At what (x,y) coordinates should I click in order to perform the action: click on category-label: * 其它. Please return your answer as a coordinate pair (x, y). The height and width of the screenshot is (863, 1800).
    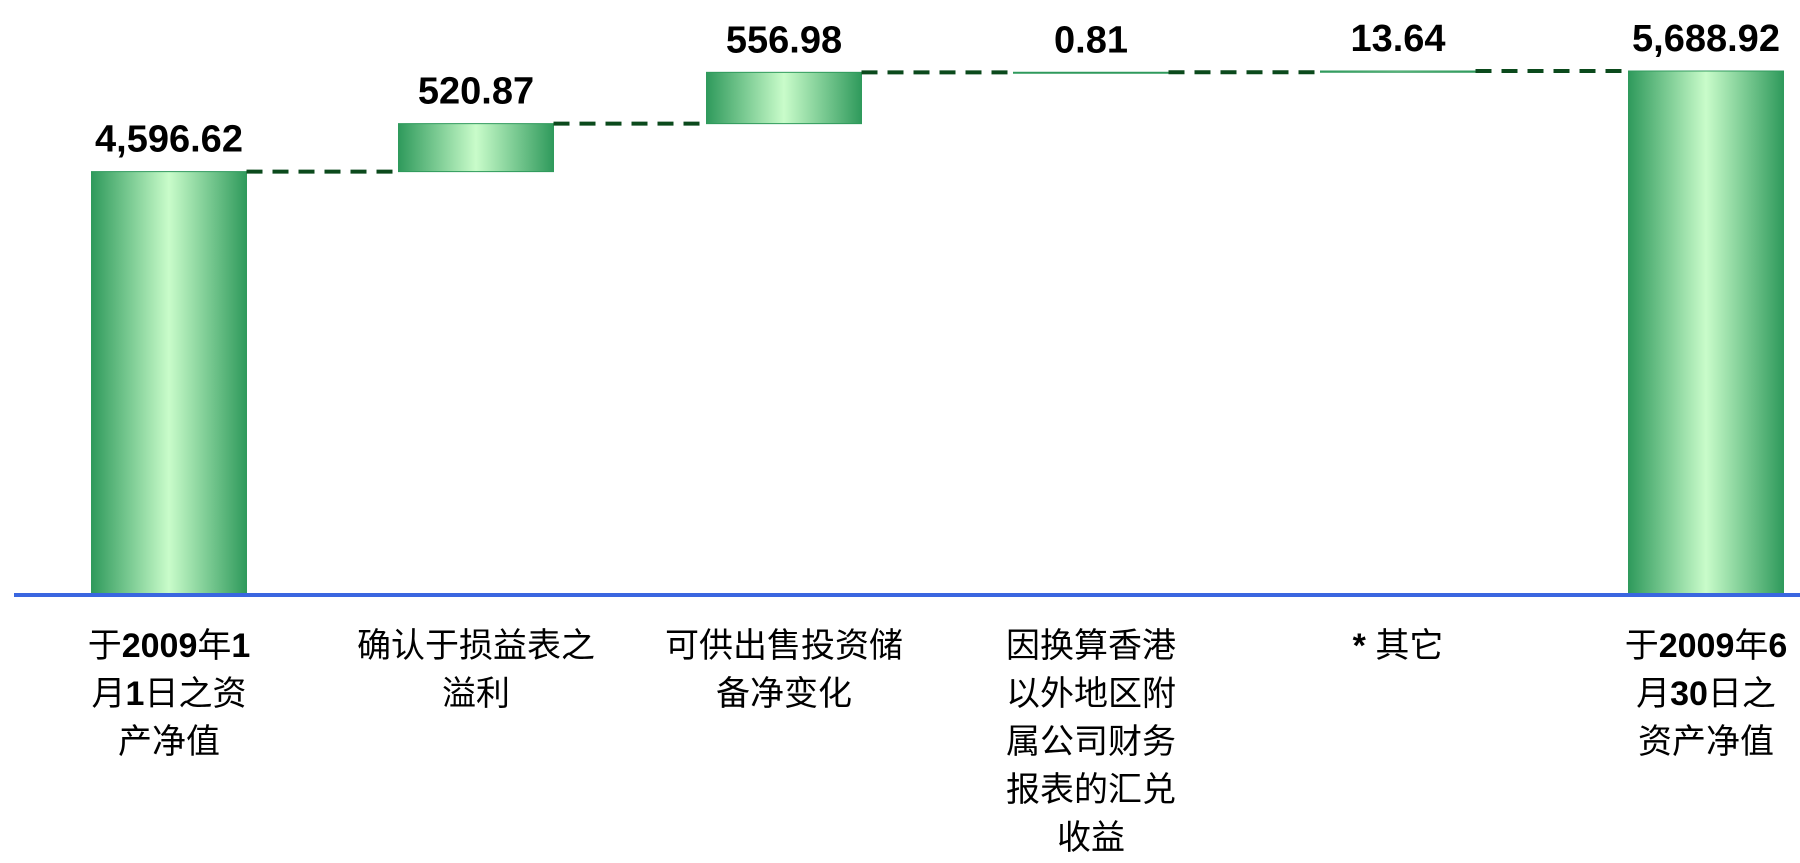
    Looking at the image, I should click on (1398, 646).